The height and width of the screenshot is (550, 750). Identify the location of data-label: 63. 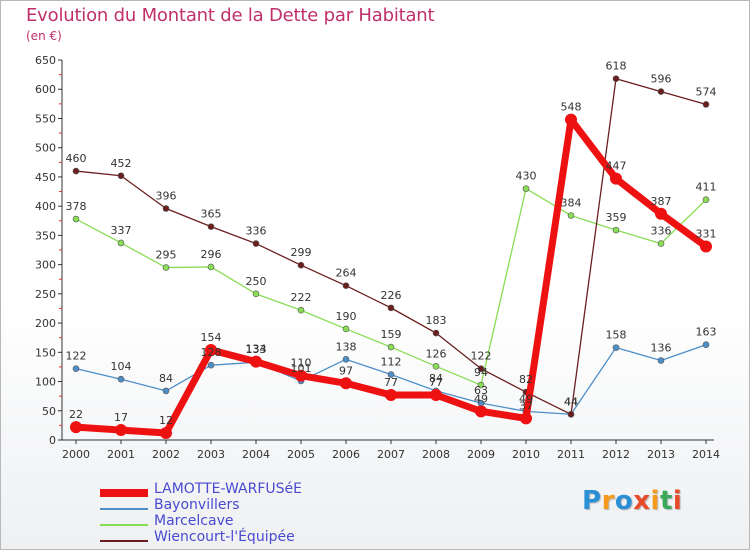
(481, 390).